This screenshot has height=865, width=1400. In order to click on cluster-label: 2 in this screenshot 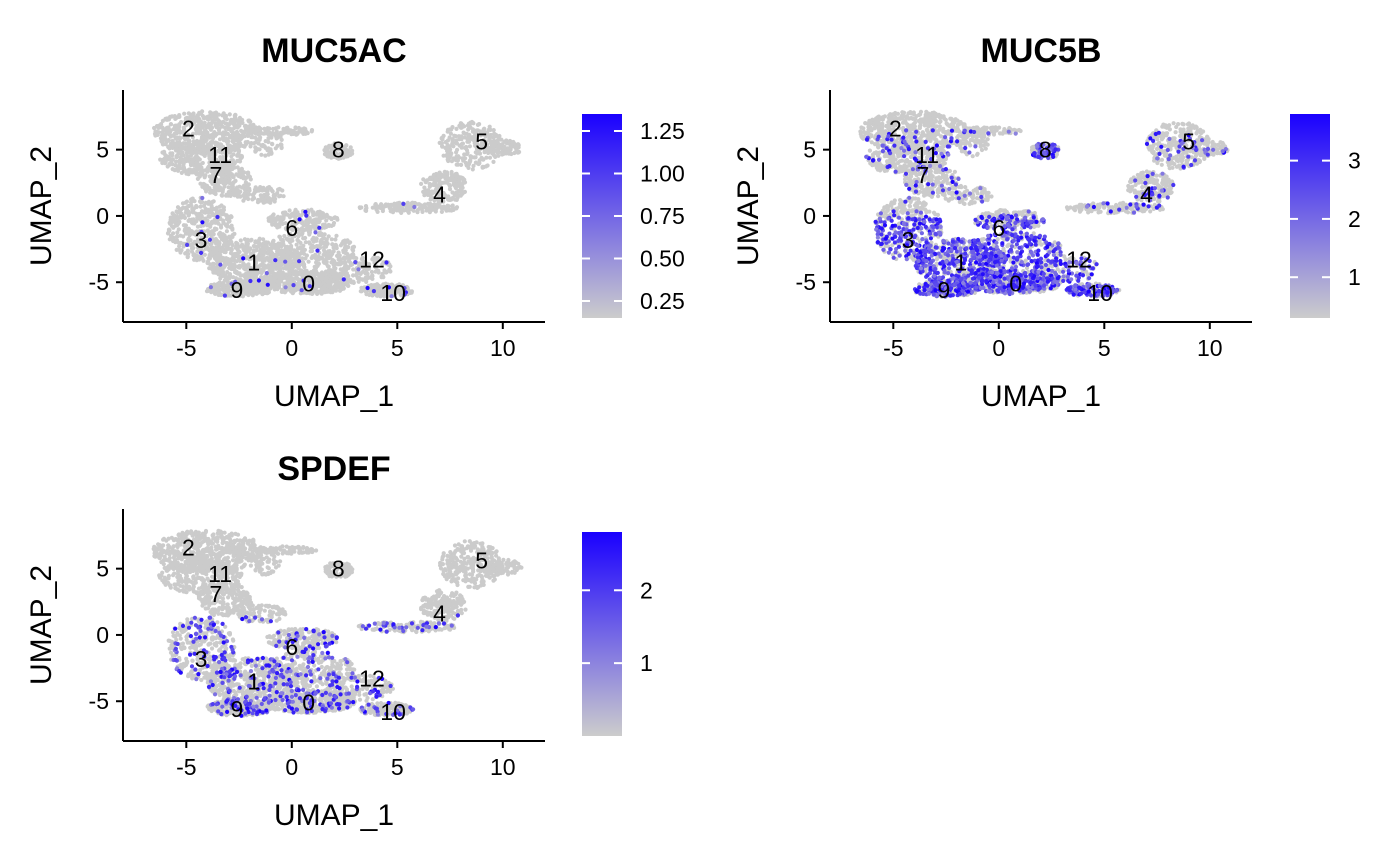, I will do `click(188, 128)`.